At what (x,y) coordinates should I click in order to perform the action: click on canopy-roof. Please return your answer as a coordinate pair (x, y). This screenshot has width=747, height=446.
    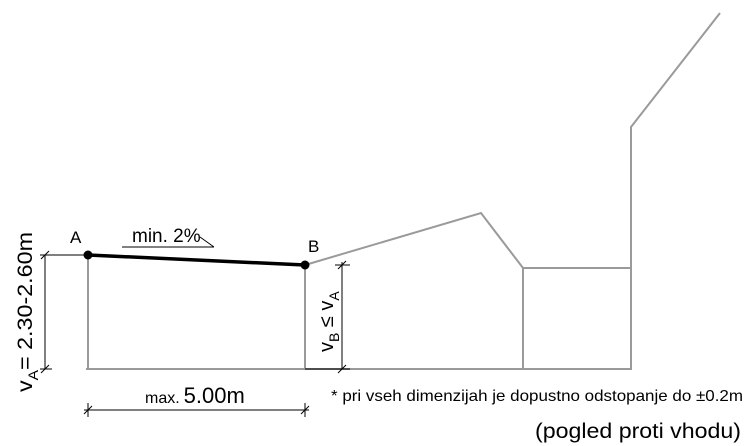
    Looking at the image, I should click on (196, 260).